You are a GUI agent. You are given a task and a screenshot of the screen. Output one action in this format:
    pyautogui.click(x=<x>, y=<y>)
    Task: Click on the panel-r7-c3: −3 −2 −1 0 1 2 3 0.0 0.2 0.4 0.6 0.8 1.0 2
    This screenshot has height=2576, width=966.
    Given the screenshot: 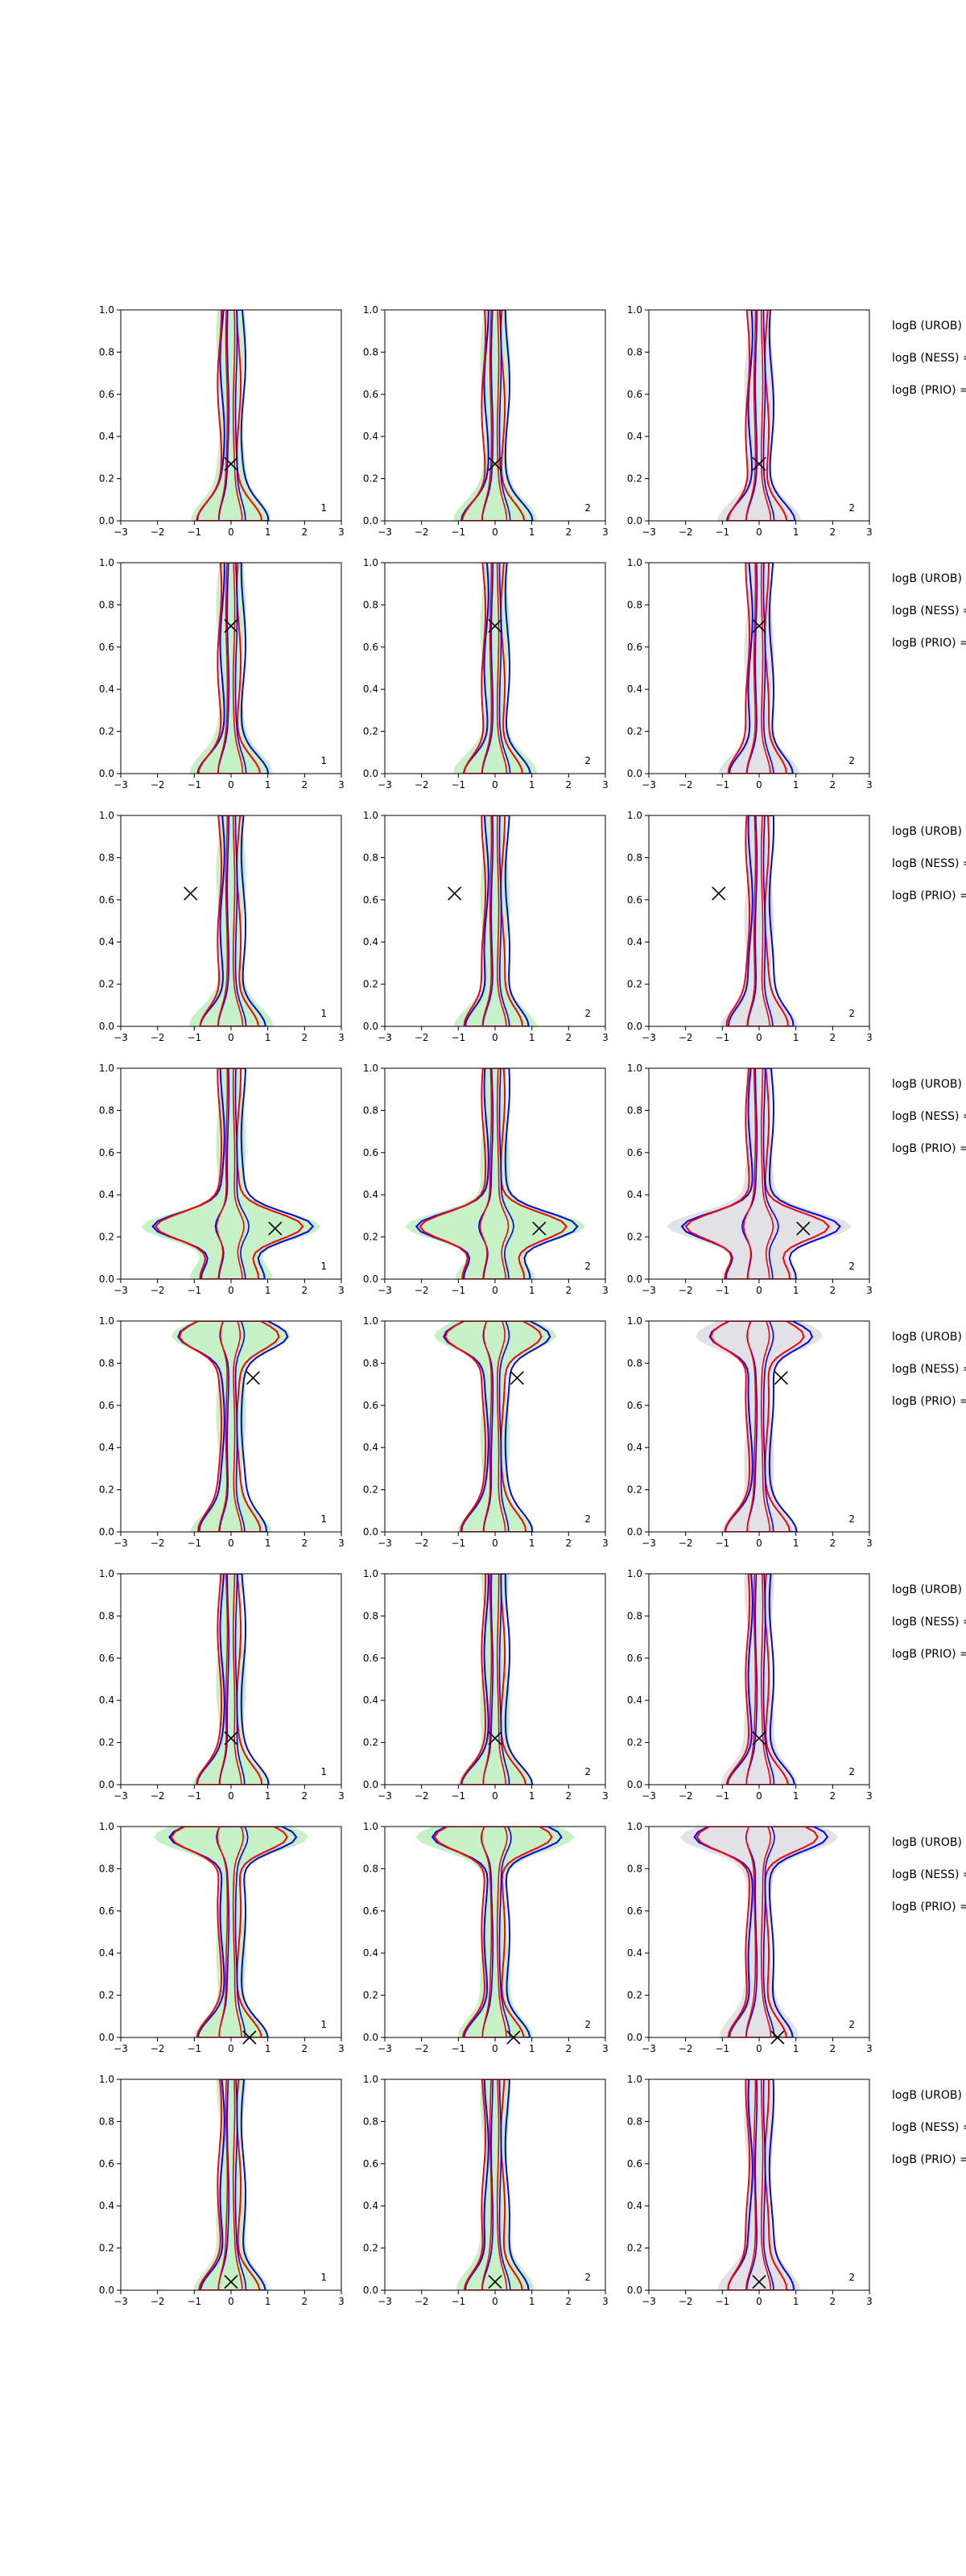 What is the action you would take?
    pyautogui.click(x=750, y=1937)
    